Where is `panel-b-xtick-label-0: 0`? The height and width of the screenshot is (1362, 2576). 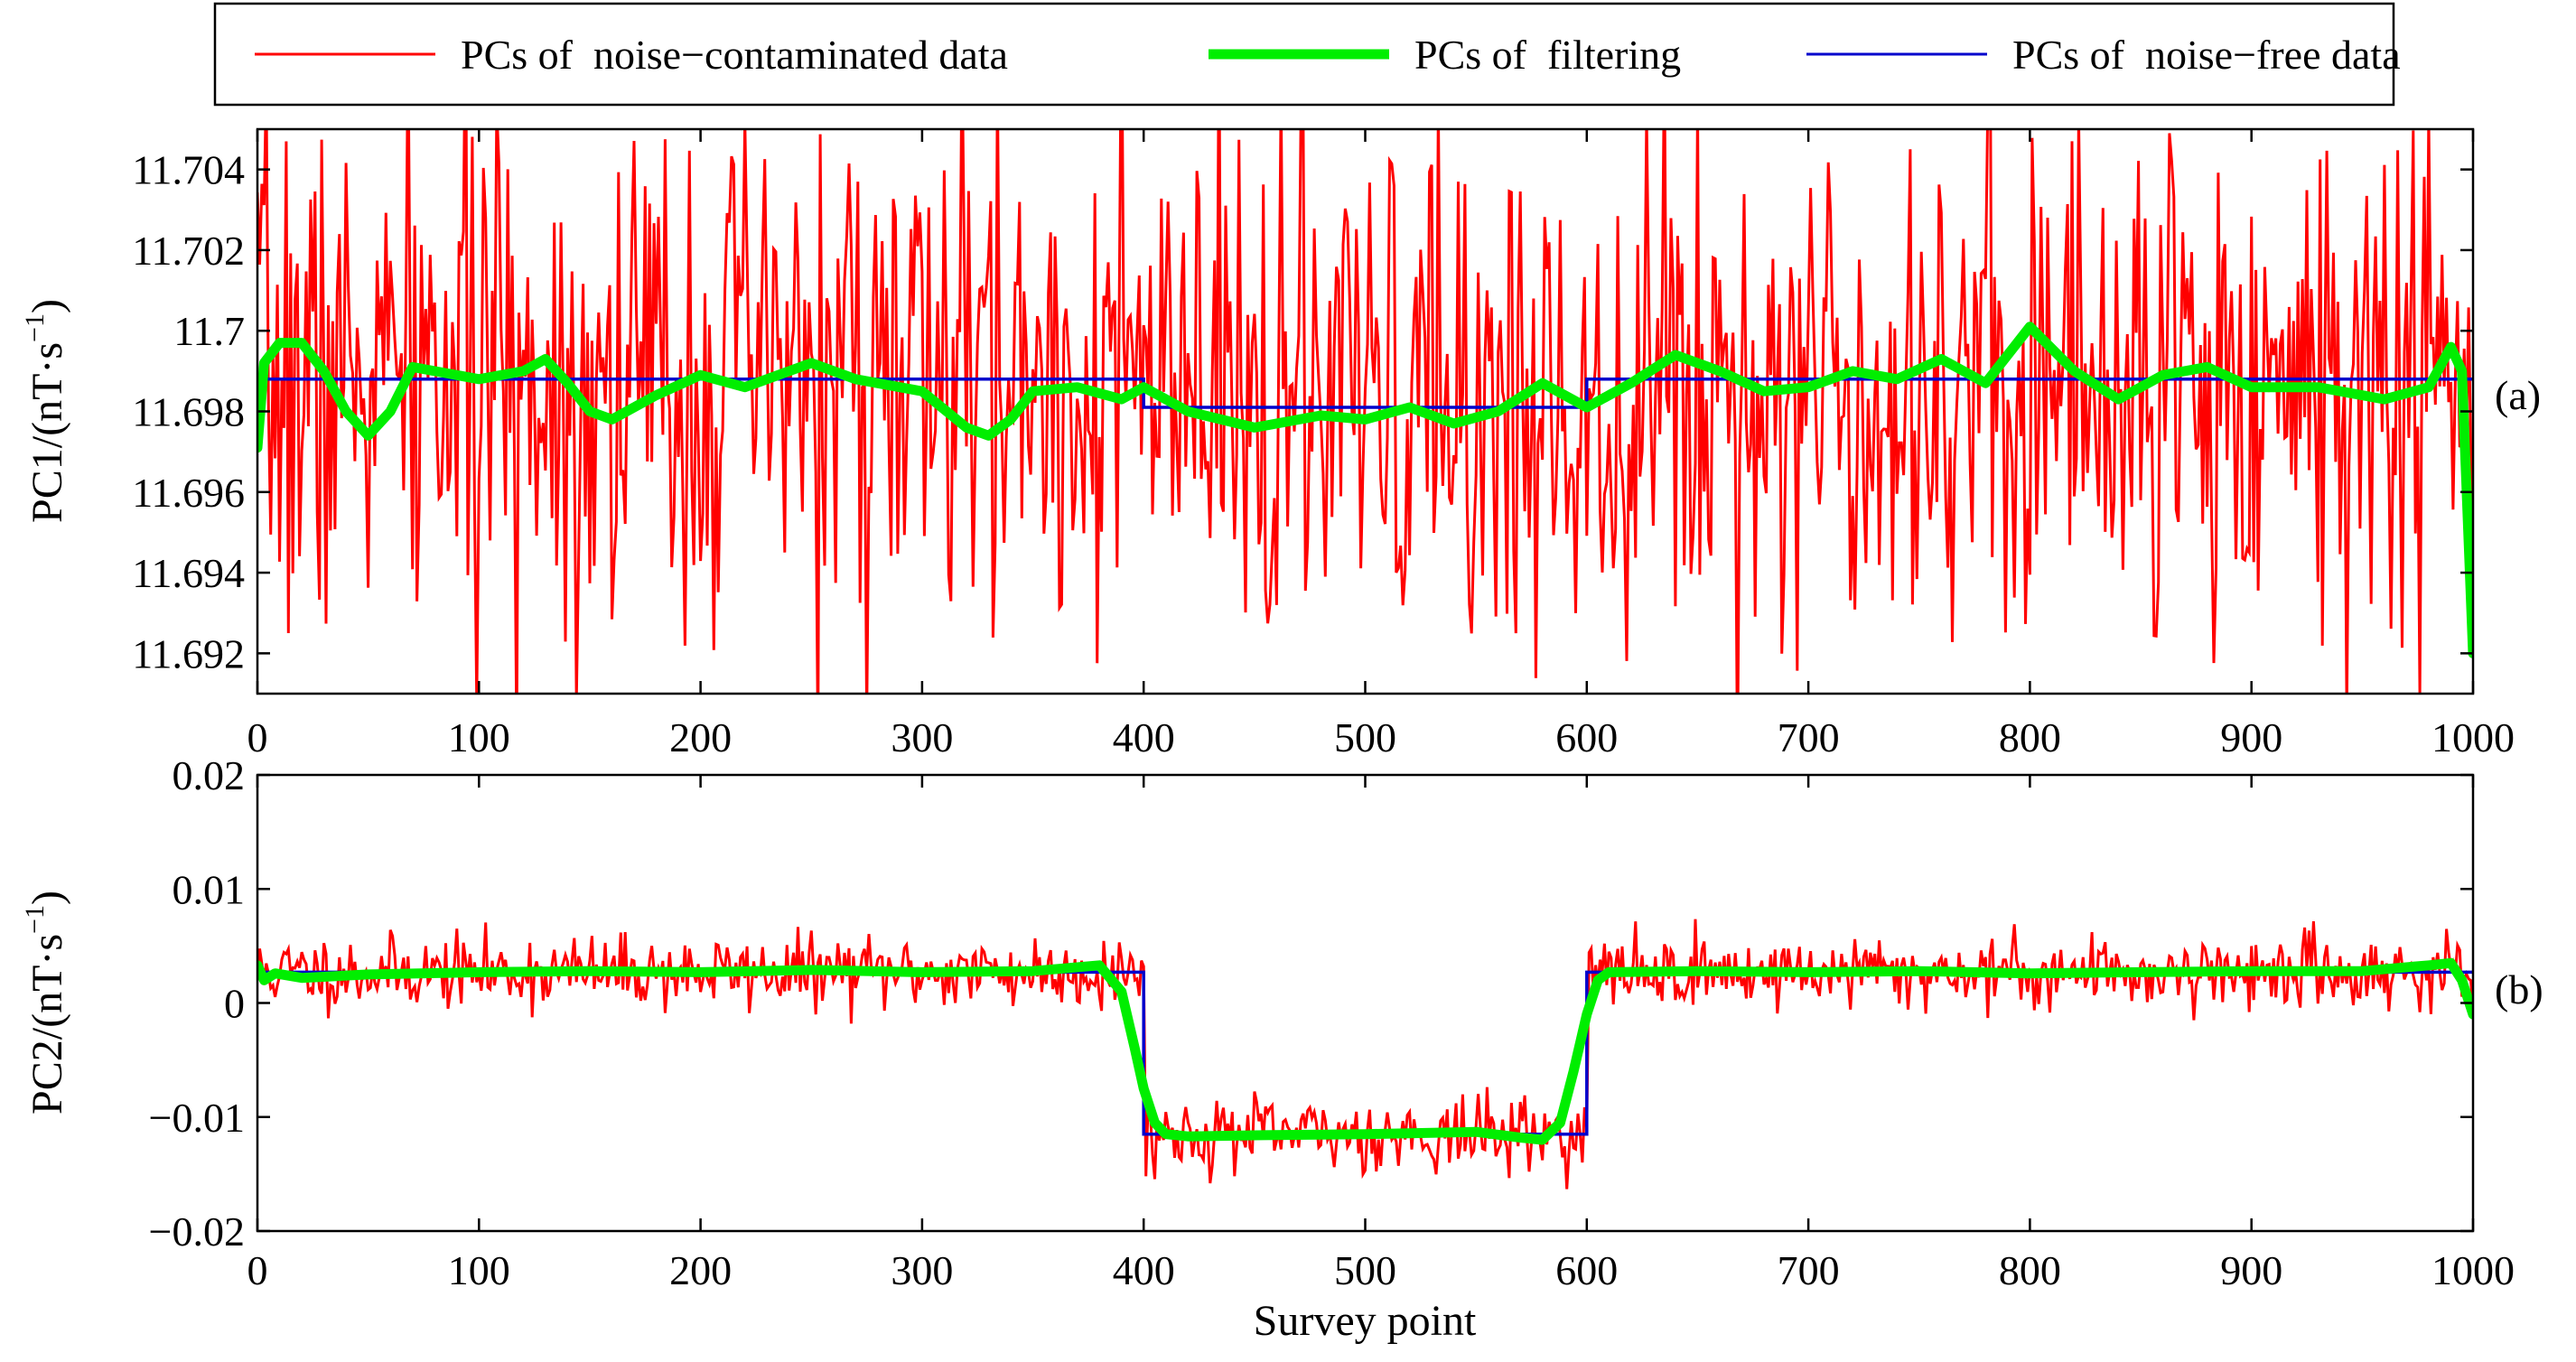 panel-b-xtick-label-0: 0 is located at coordinates (257, 1270).